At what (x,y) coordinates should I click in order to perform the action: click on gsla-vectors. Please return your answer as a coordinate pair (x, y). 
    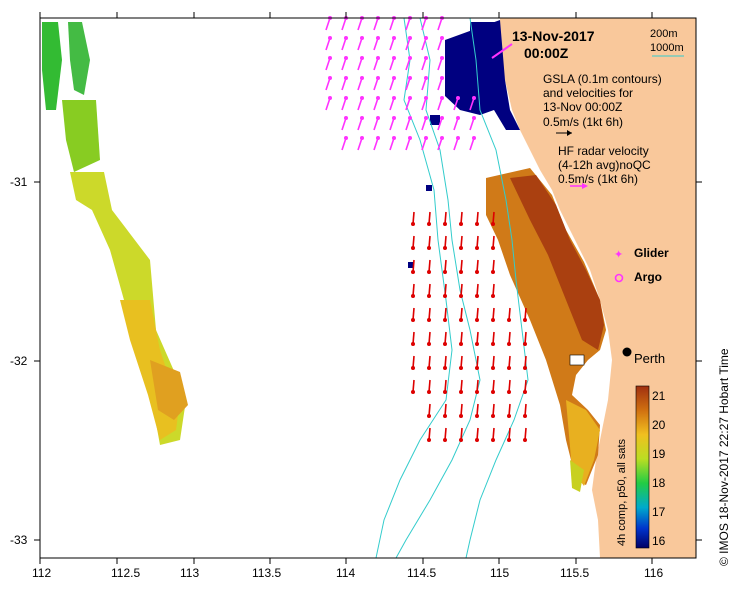
    Looking at the image, I should click on (469, 326).